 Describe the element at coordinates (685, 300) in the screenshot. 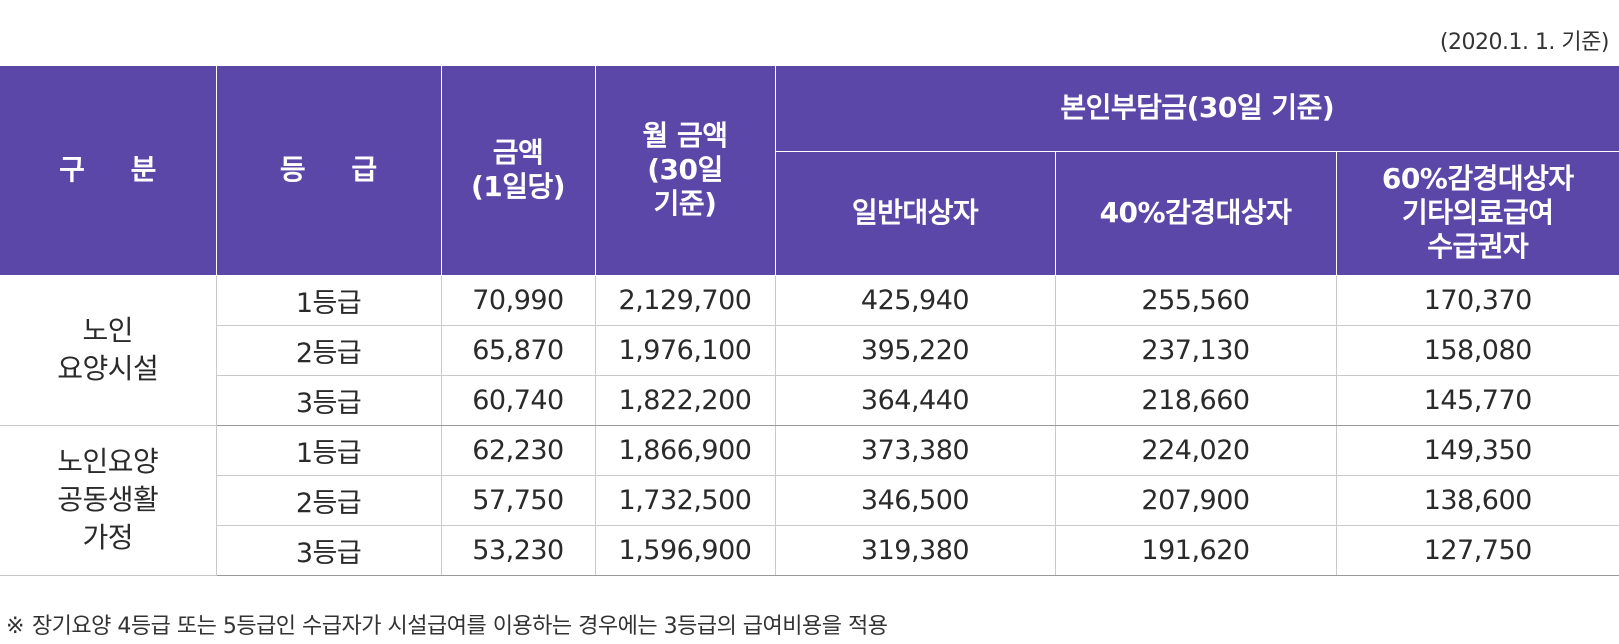

I see `cell-monthly: 2,129,700` at that location.